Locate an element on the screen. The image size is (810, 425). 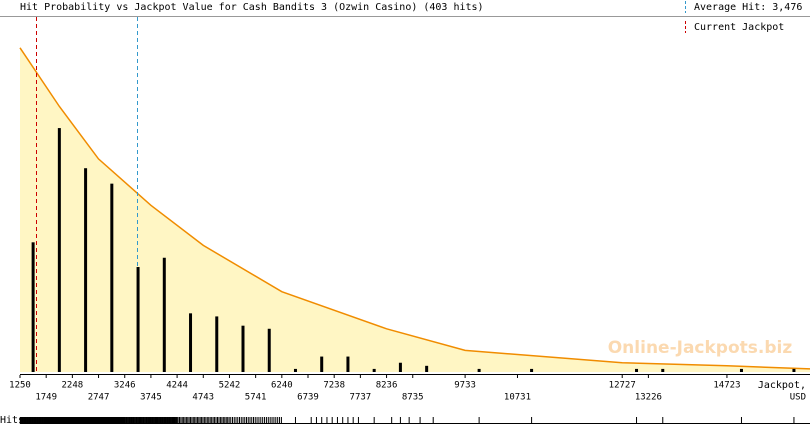
x-tick-label: 2747 is located at coordinates (99, 398).